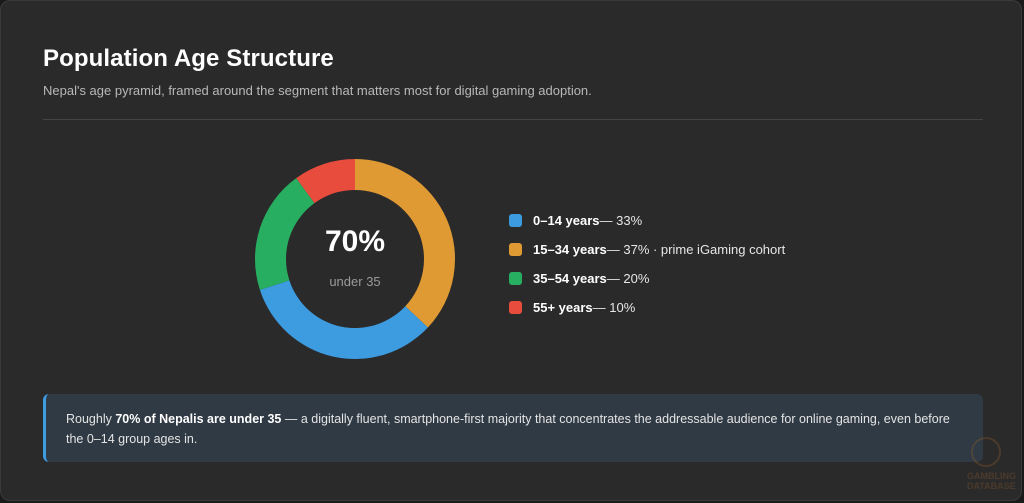 This screenshot has width=1024, height=503. I want to click on legend-item-55-plus: 55+ years — 10%, so click(647, 307).